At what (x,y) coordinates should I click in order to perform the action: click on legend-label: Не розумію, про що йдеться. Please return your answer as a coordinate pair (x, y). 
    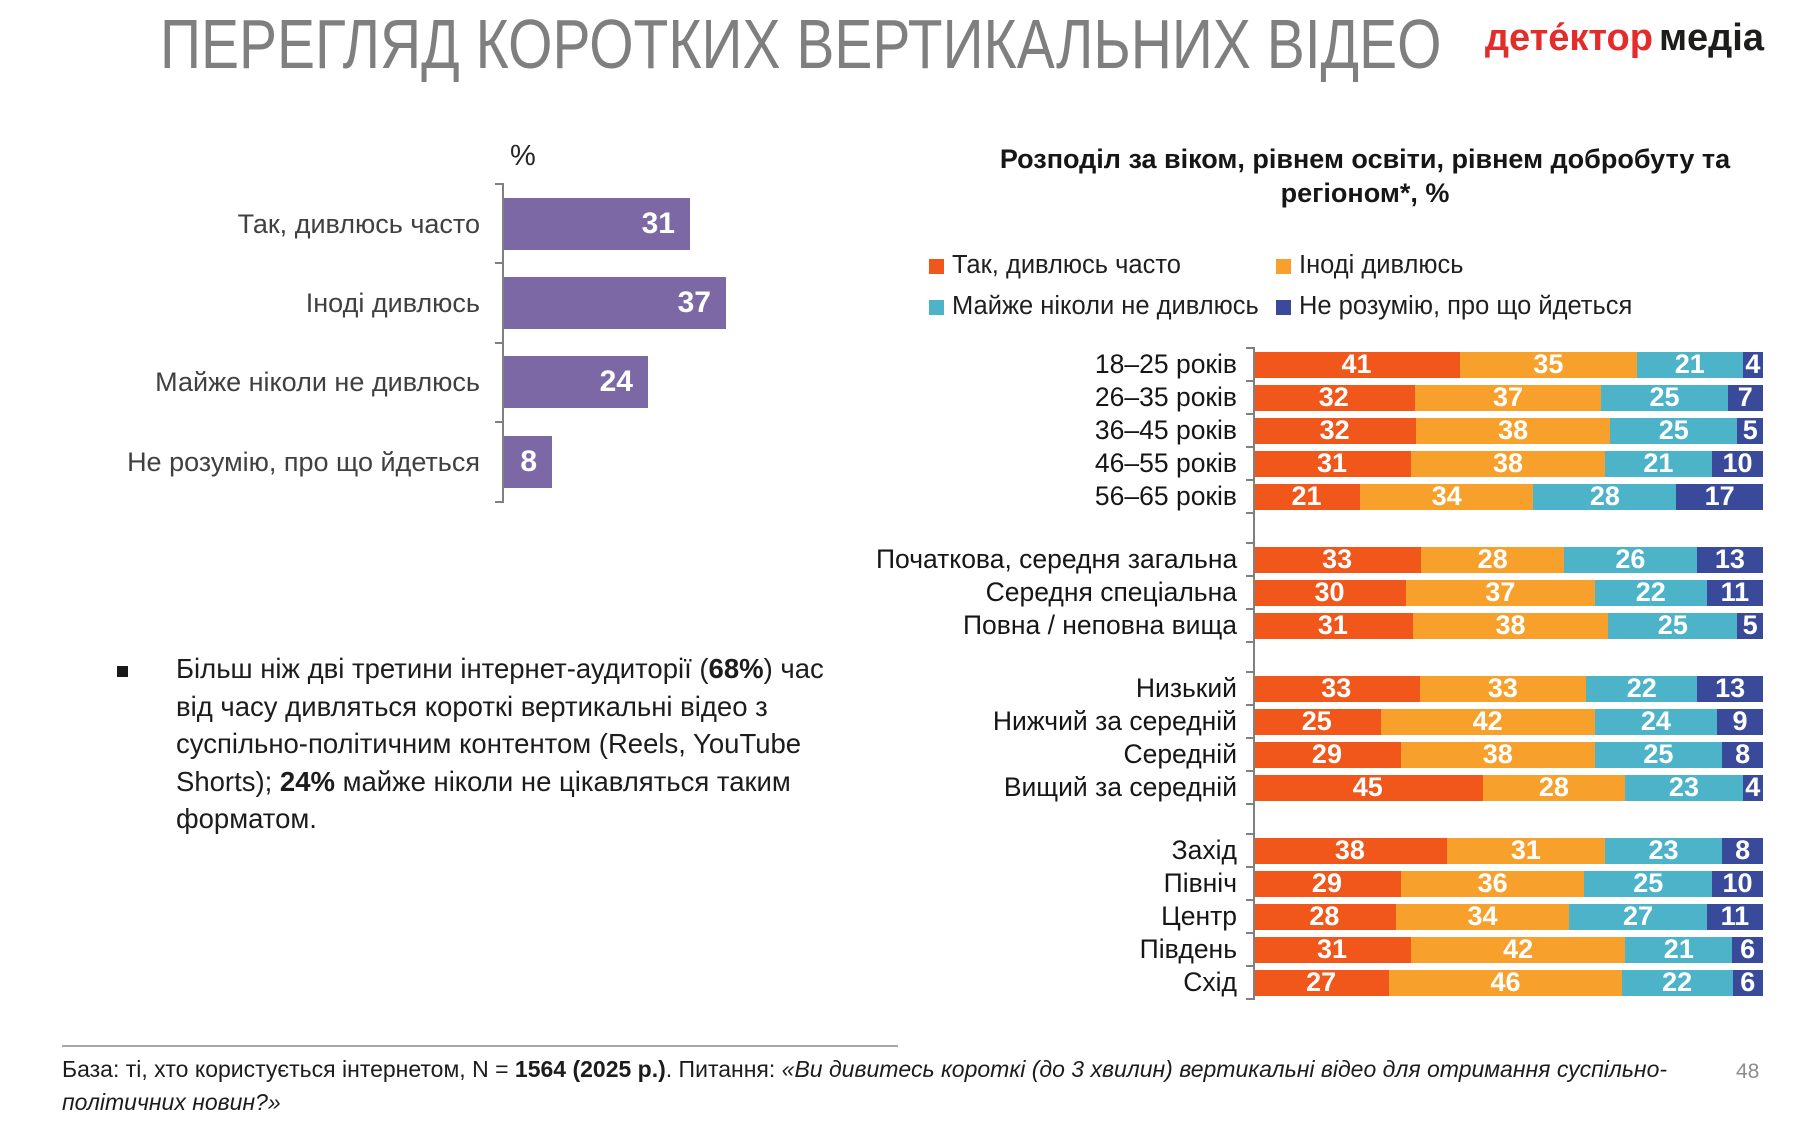
    Looking at the image, I should click on (1466, 306).